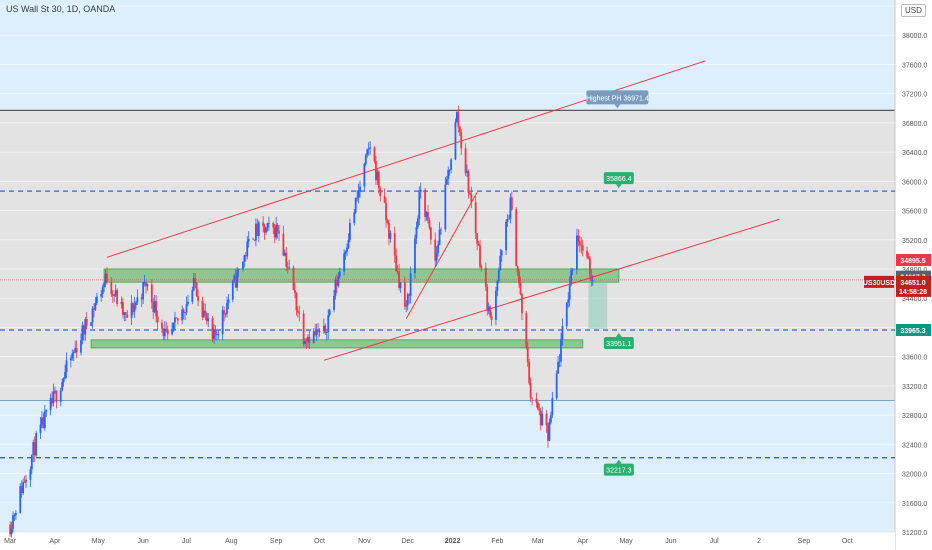 This screenshot has width=932, height=550. Describe the element at coordinates (618, 179) in the screenshot. I see `target-tag-upper-label: 35866.4` at that location.